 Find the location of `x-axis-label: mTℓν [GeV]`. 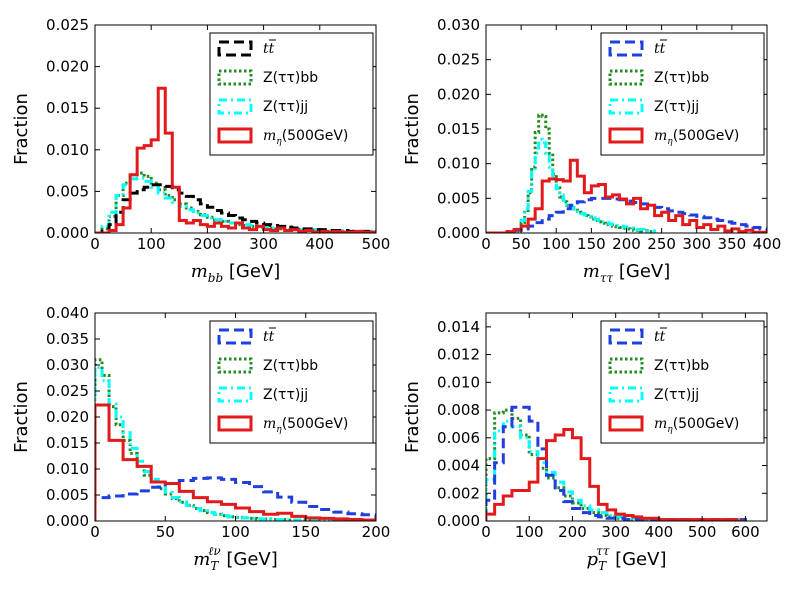

x-axis-label: mTℓν [GeV] is located at coordinates (235, 558).